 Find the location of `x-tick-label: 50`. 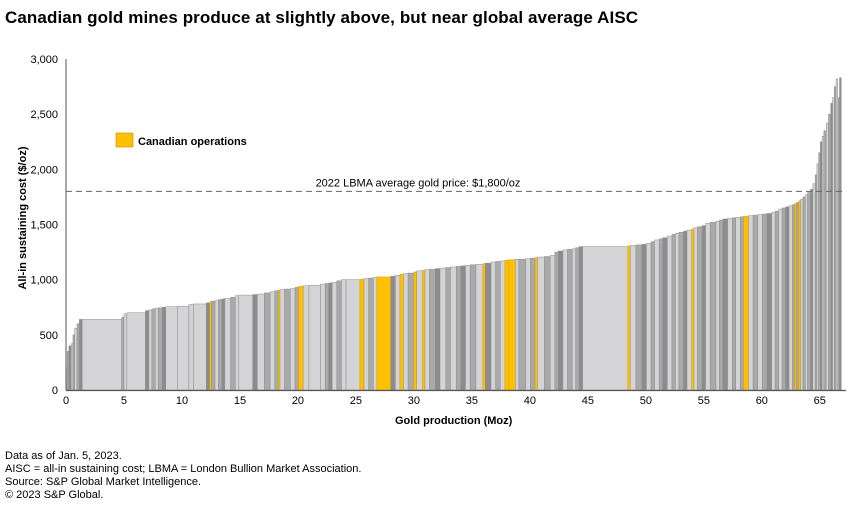

x-tick-label: 50 is located at coordinates (646, 401).